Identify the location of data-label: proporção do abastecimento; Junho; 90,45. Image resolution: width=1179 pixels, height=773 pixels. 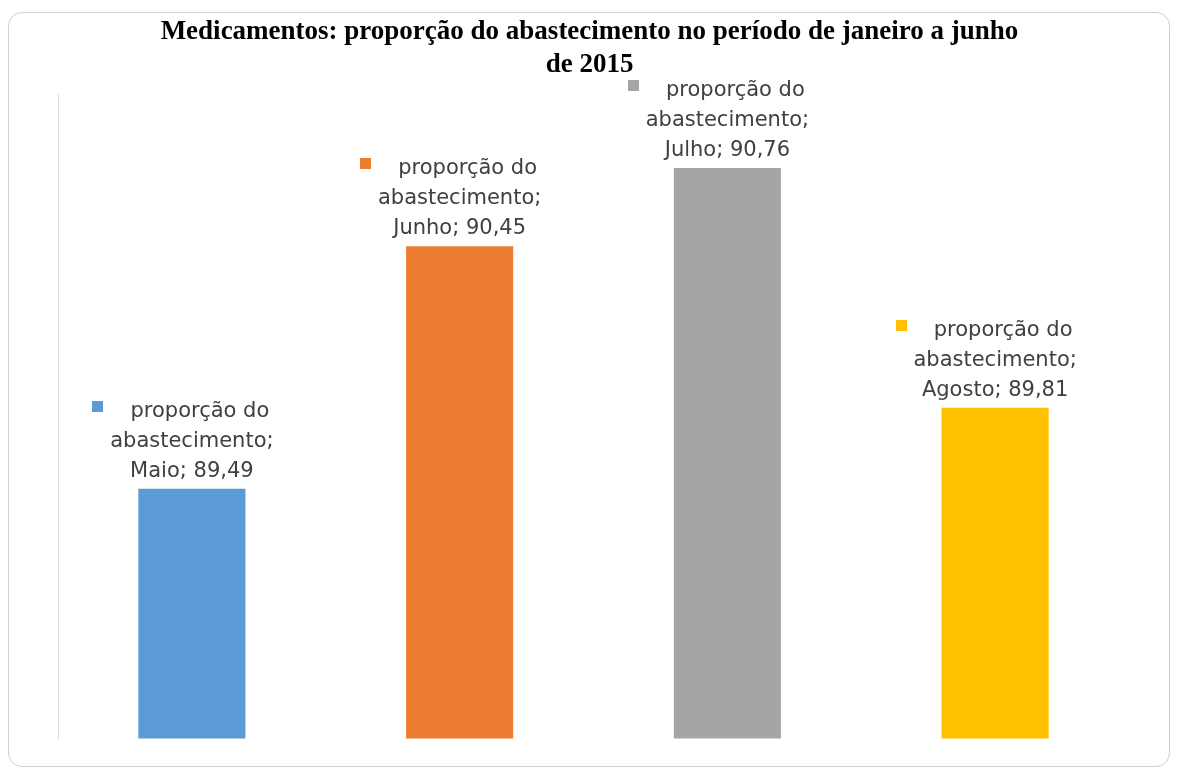
(459, 197).